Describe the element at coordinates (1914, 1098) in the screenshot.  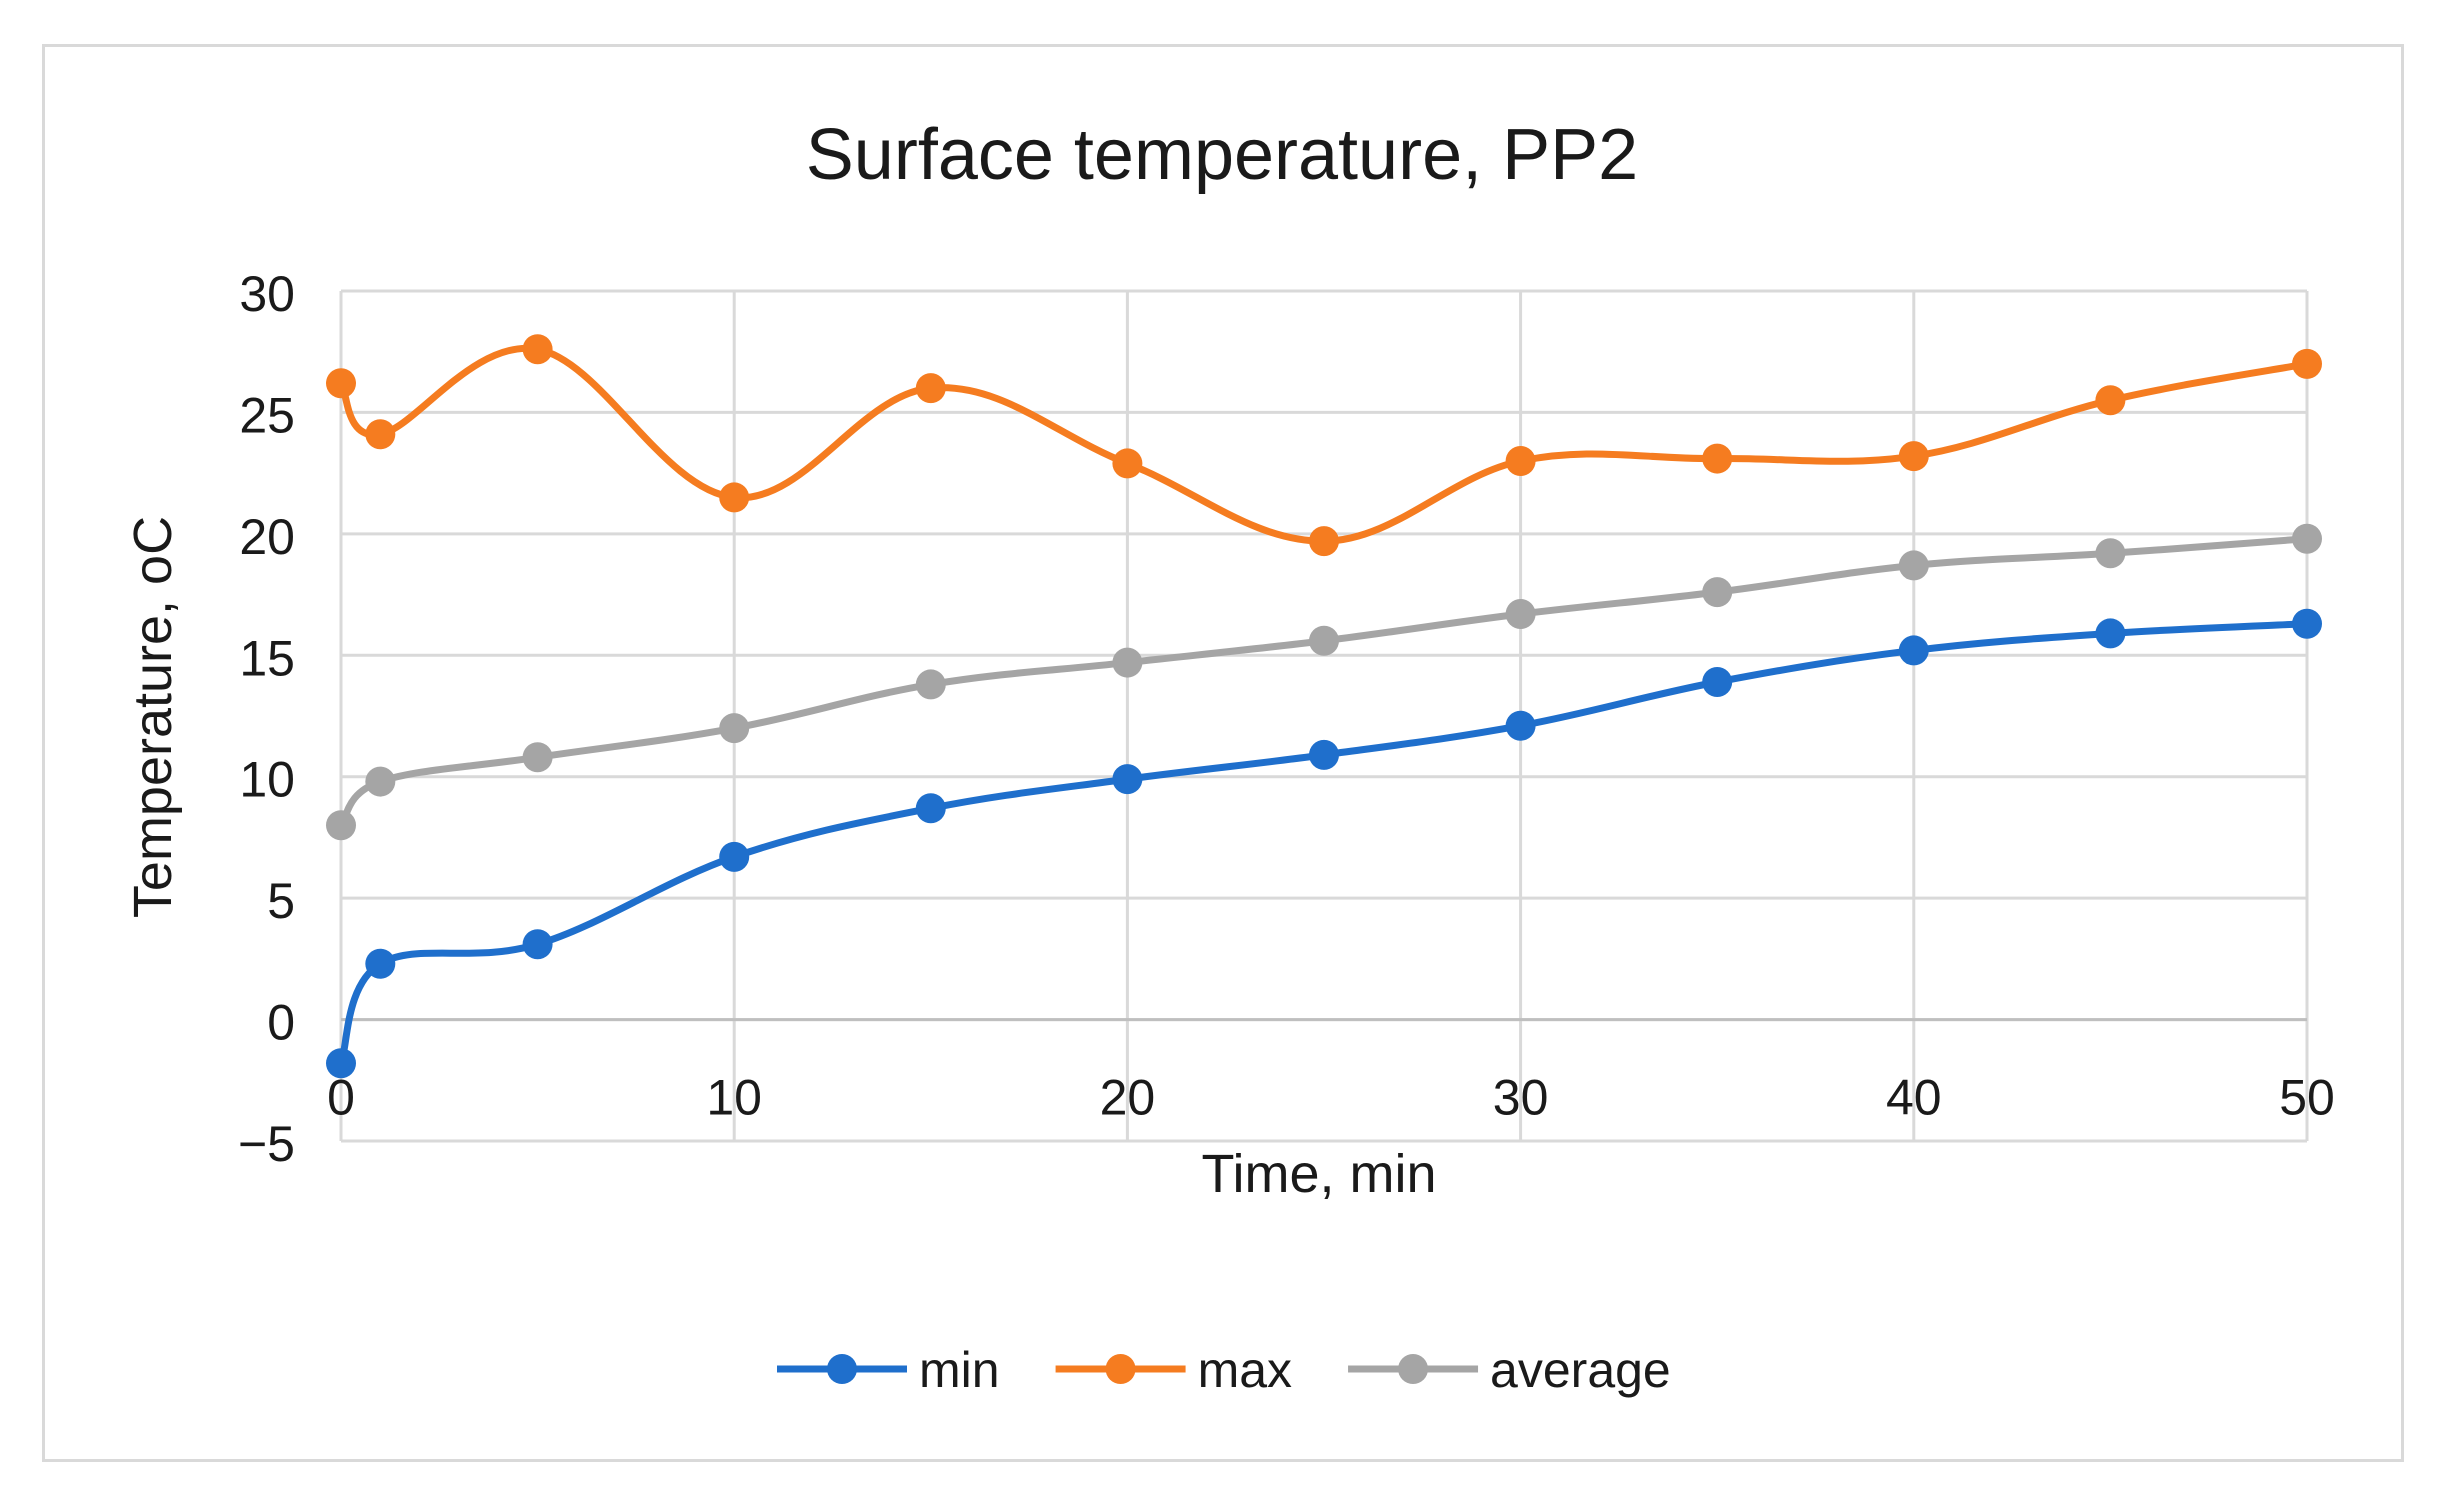
I see `x-tick-label: 40` at that location.